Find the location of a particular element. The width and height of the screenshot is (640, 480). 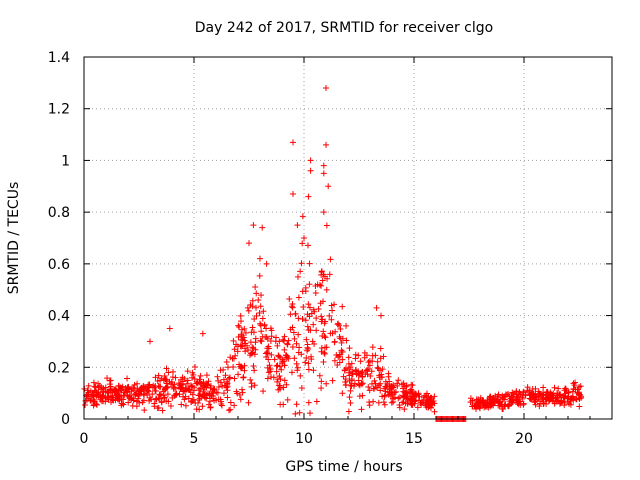

y-tick-label: 0.4 is located at coordinates (59, 317).